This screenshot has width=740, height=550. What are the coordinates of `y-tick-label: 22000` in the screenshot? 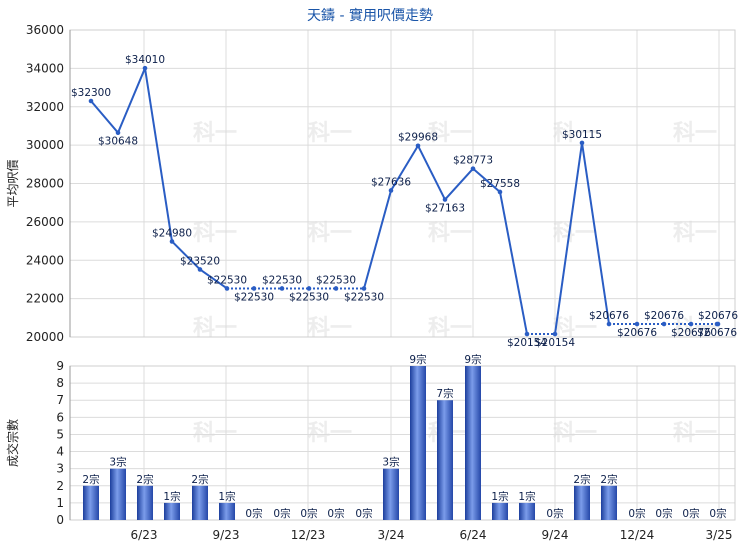 It's located at (45, 299).